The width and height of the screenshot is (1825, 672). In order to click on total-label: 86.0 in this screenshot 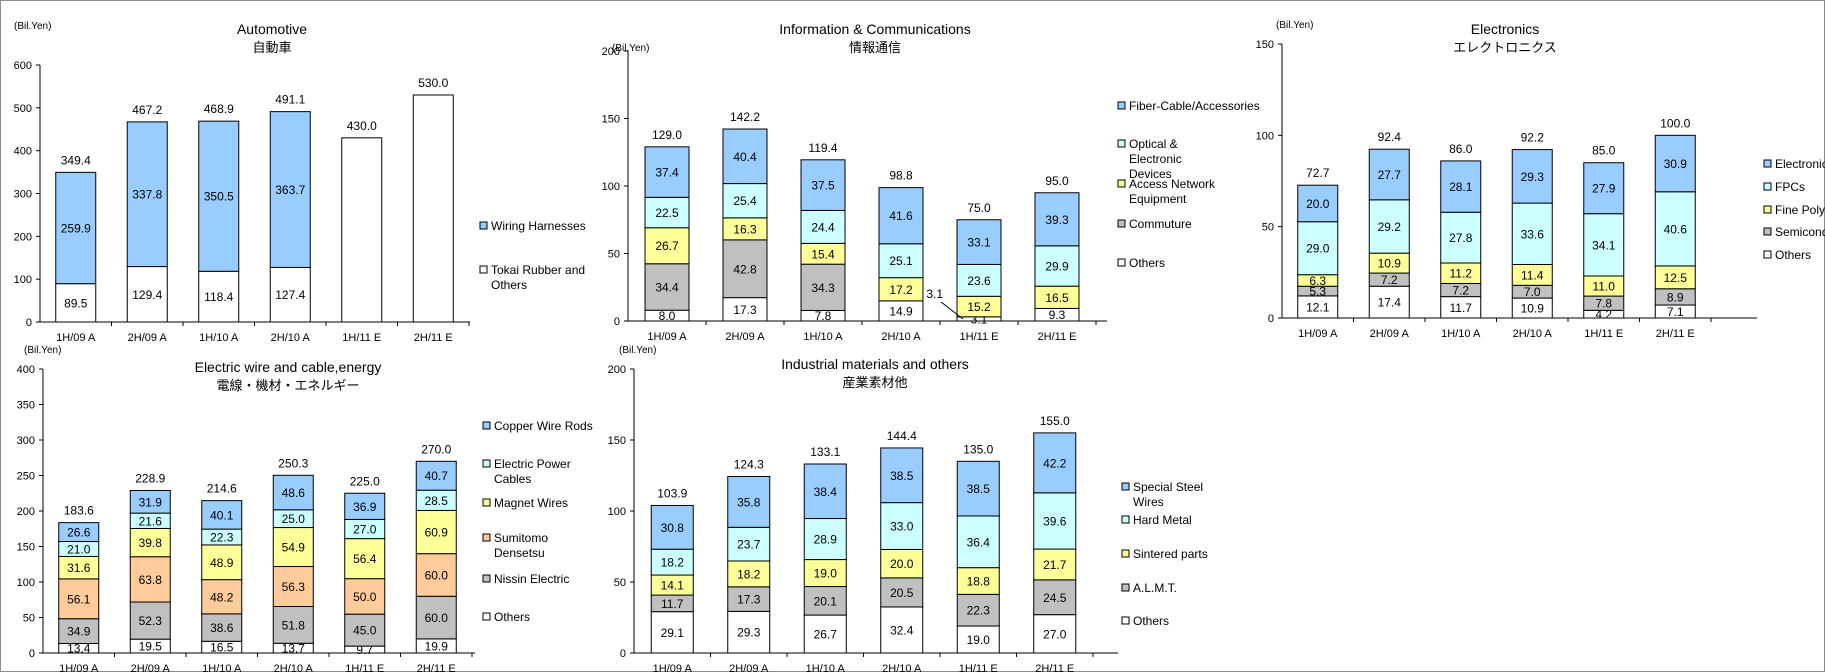, I will do `click(1461, 149)`.